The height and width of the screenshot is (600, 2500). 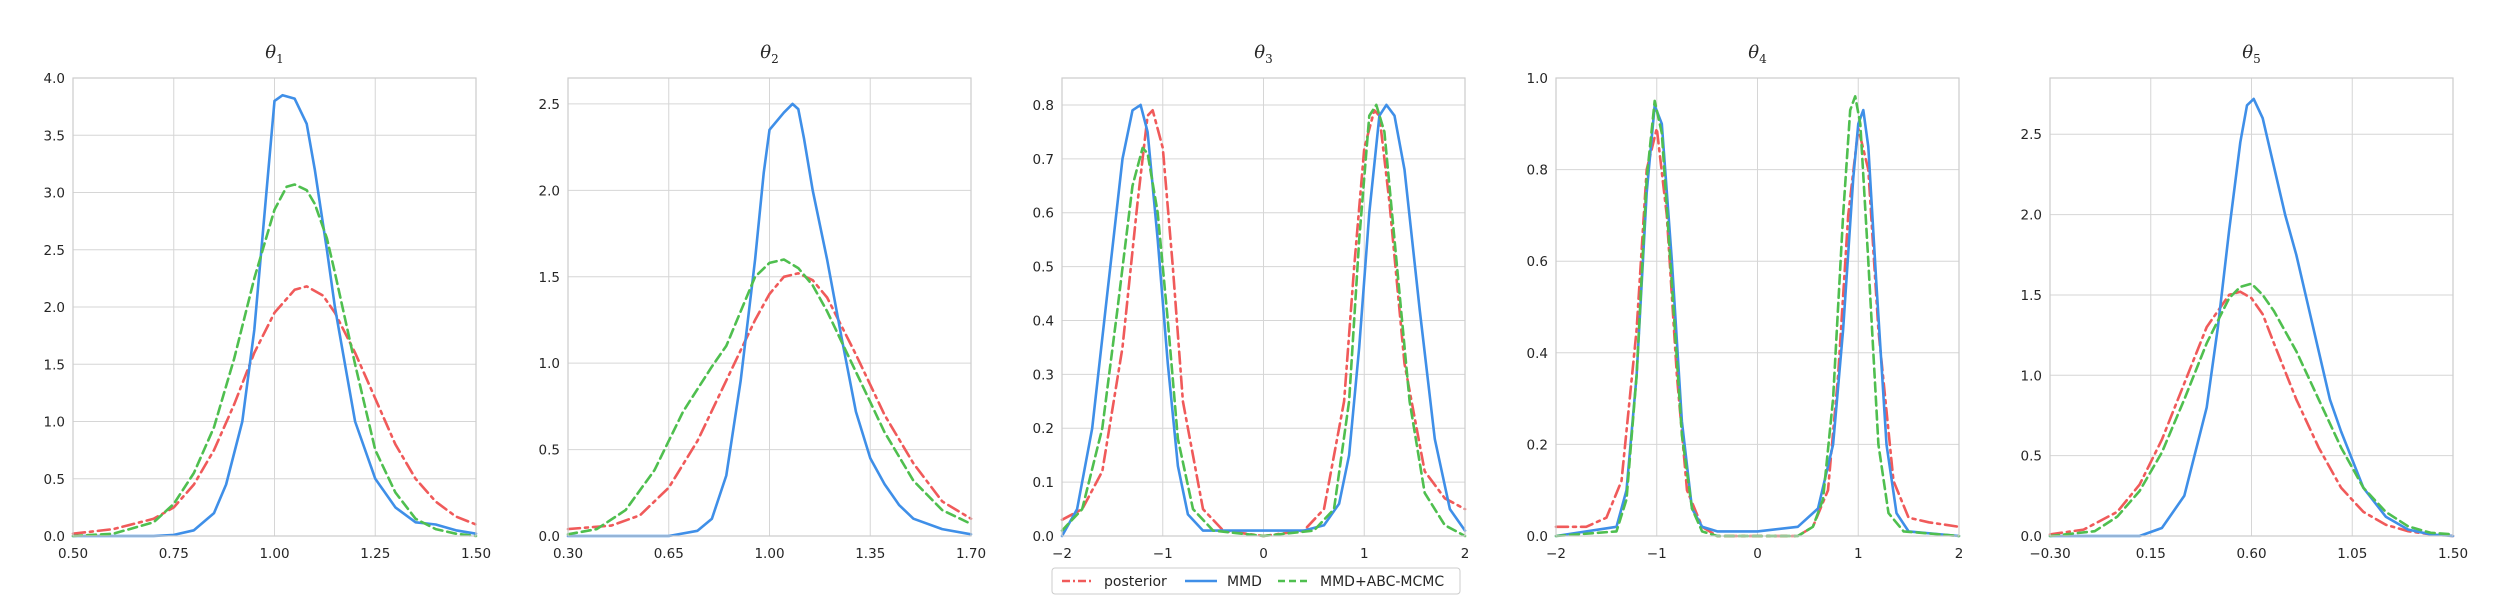 I want to click on legend-box, so click(x=1256, y=581).